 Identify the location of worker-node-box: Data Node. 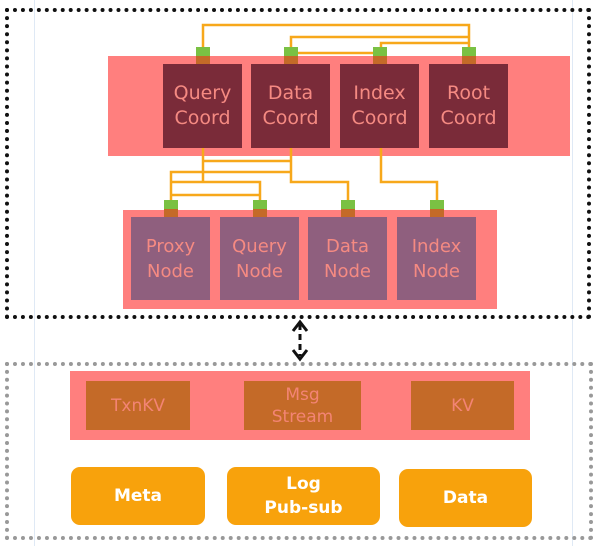
(347, 258).